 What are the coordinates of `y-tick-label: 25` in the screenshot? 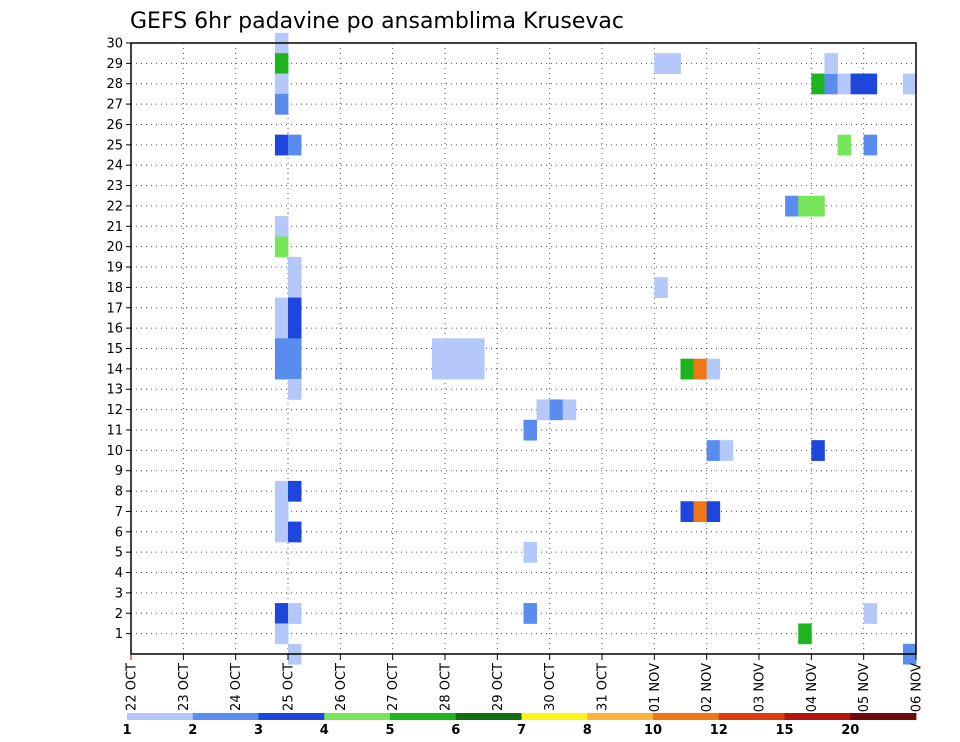 It's located at (114, 145).